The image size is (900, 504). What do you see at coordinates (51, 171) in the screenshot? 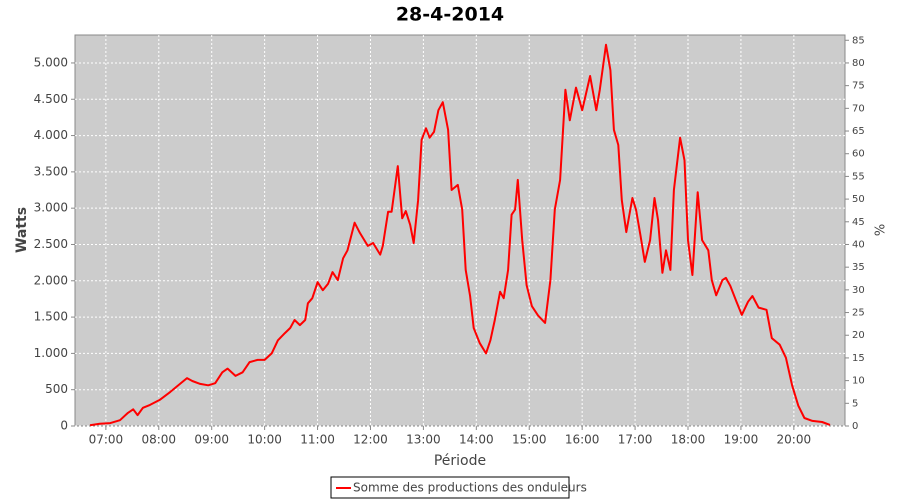
I see `y-tick-label: 3.500` at bounding box center [51, 171].